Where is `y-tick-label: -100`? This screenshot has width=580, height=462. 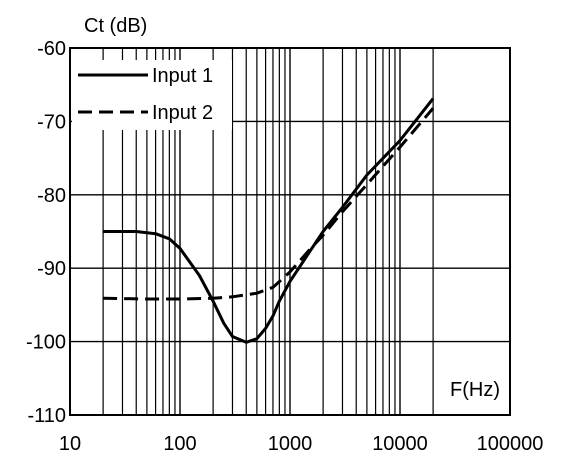 y-tick-label: -100 is located at coordinates (46, 343).